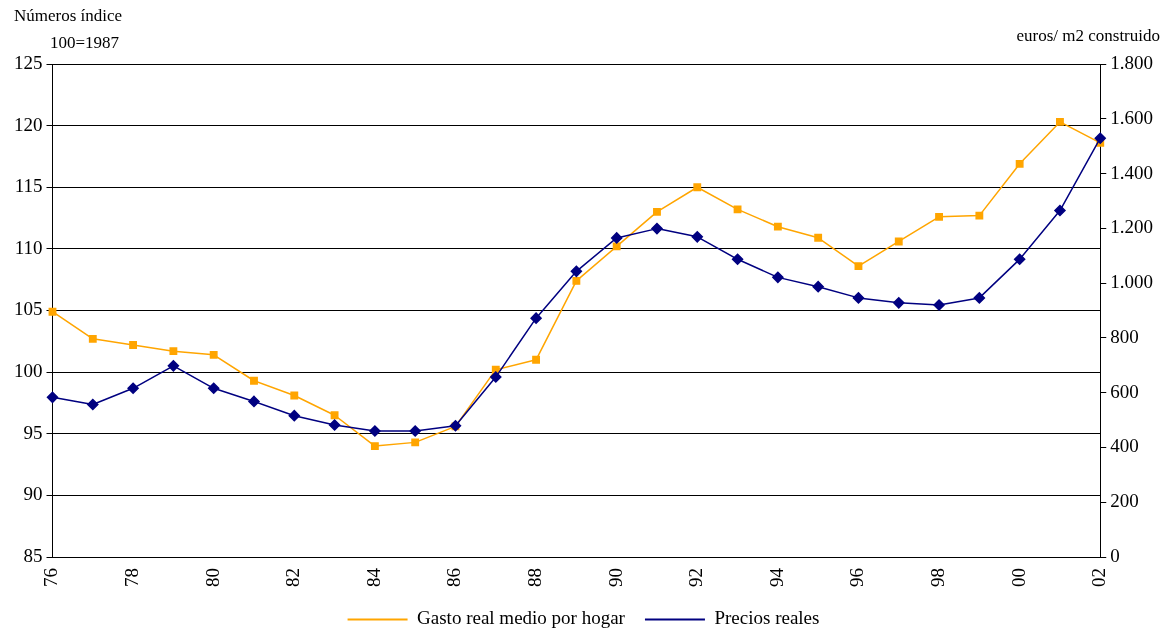  Describe the element at coordinates (1124, 501) in the screenshot. I see `y2-tick-label: 200` at that location.